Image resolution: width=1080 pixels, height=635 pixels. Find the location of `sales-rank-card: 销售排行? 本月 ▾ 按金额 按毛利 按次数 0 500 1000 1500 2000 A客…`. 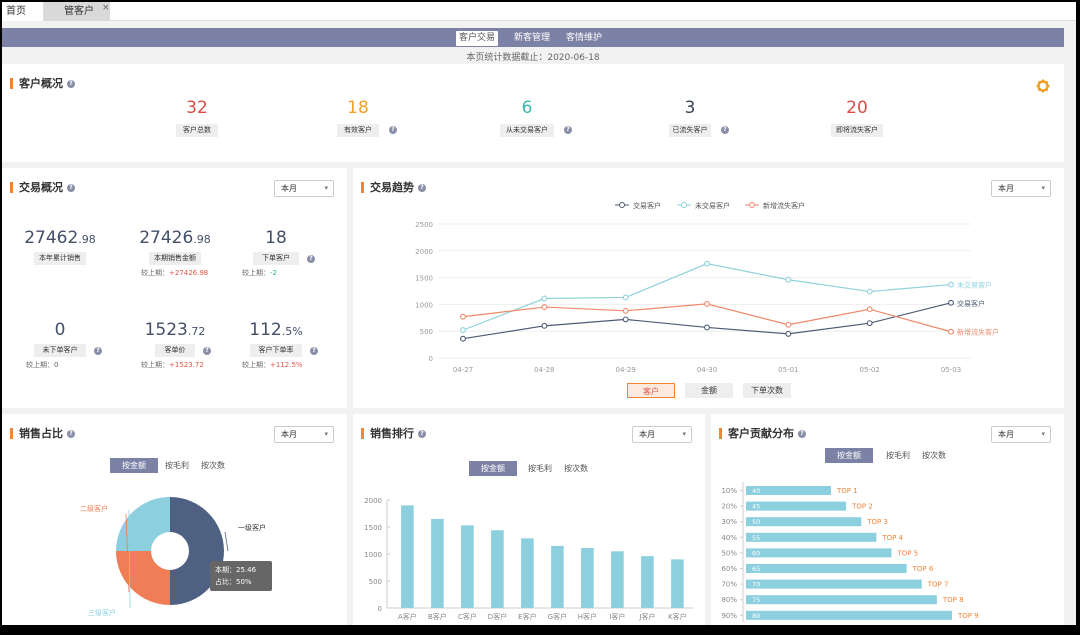

sales-rank-card: 销售排行? 本月 ▾ 按金额 按毛利 按次数 0 500 1000 1500 2000 A客… is located at coordinates (529, 519).